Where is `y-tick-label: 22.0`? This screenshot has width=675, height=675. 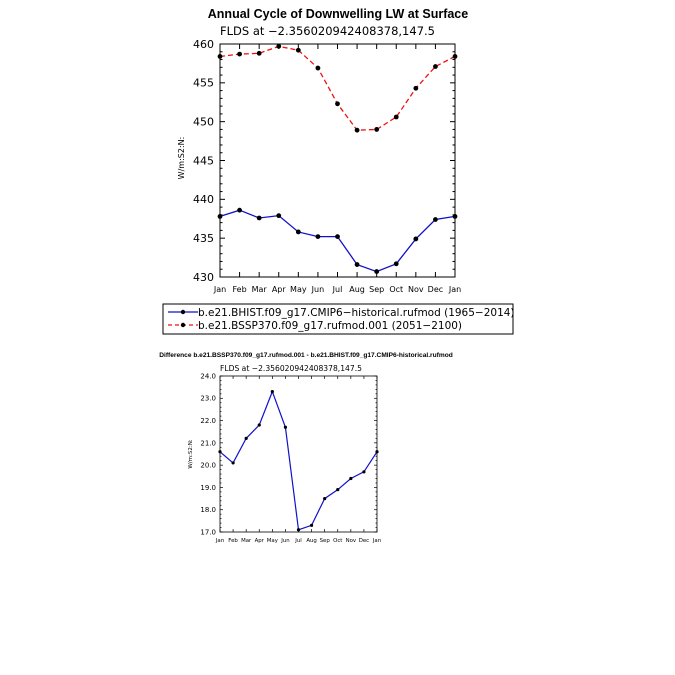
y-tick-label: 22.0 is located at coordinates (208, 421).